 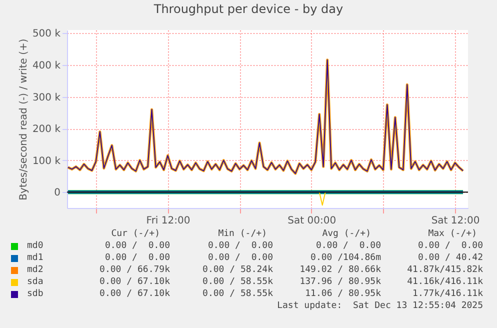 I want to click on y-tick-label: 100 k, so click(x=46, y=161).